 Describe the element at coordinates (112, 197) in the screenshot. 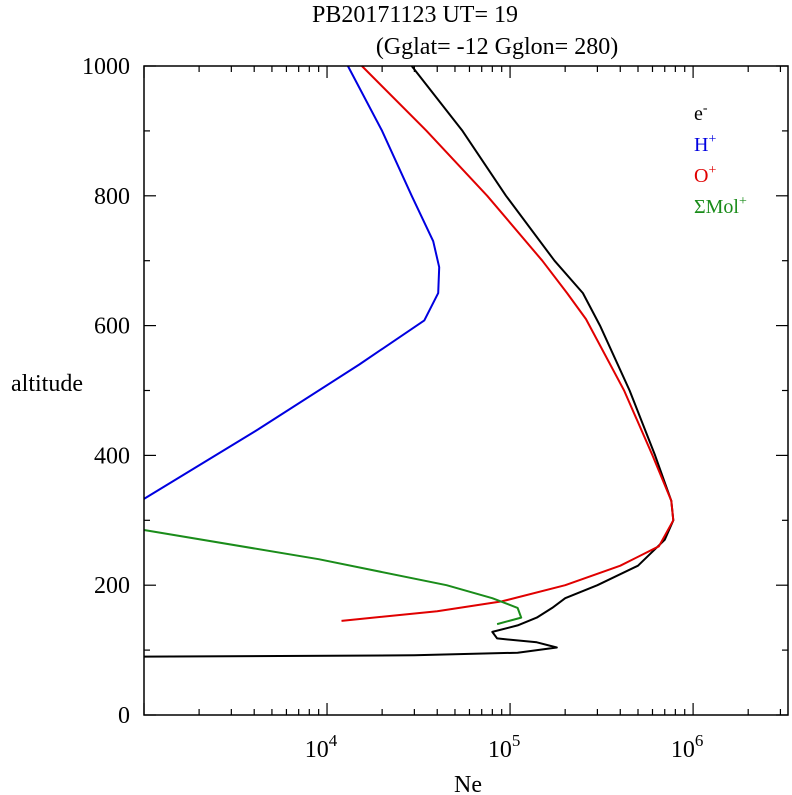

I see `y-tick-label: 800` at that location.